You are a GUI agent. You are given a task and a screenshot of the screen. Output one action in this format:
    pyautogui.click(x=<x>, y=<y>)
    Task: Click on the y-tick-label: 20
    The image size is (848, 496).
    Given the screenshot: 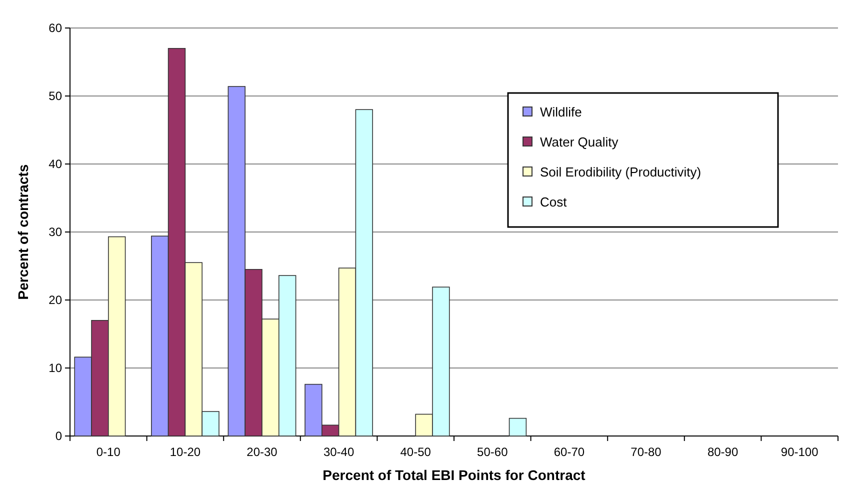 What is the action you would take?
    pyautogui.click(x=55, y=300)
    